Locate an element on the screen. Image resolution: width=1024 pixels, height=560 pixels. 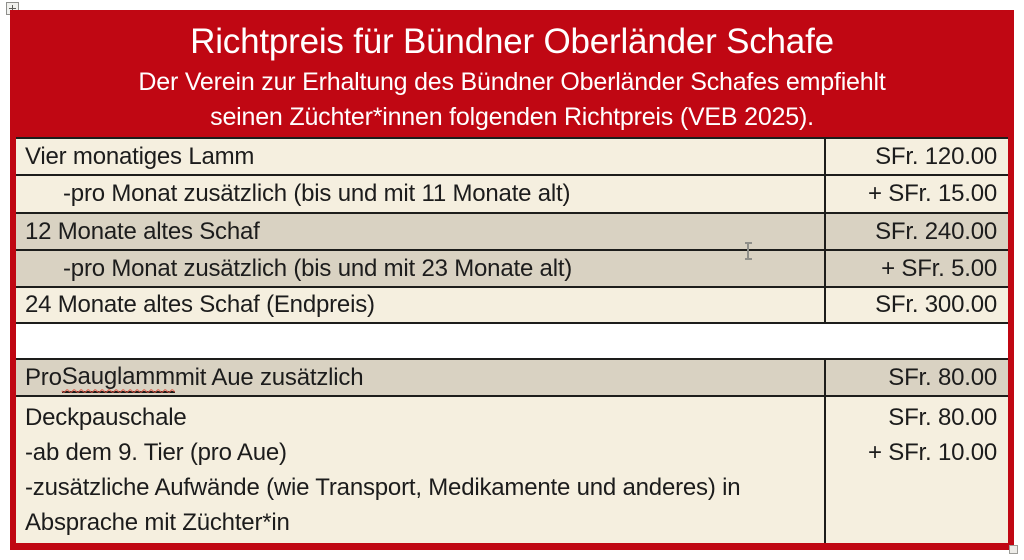
item-label-cell: Vier monatiges Lamm is located at coordinates (140, 156).